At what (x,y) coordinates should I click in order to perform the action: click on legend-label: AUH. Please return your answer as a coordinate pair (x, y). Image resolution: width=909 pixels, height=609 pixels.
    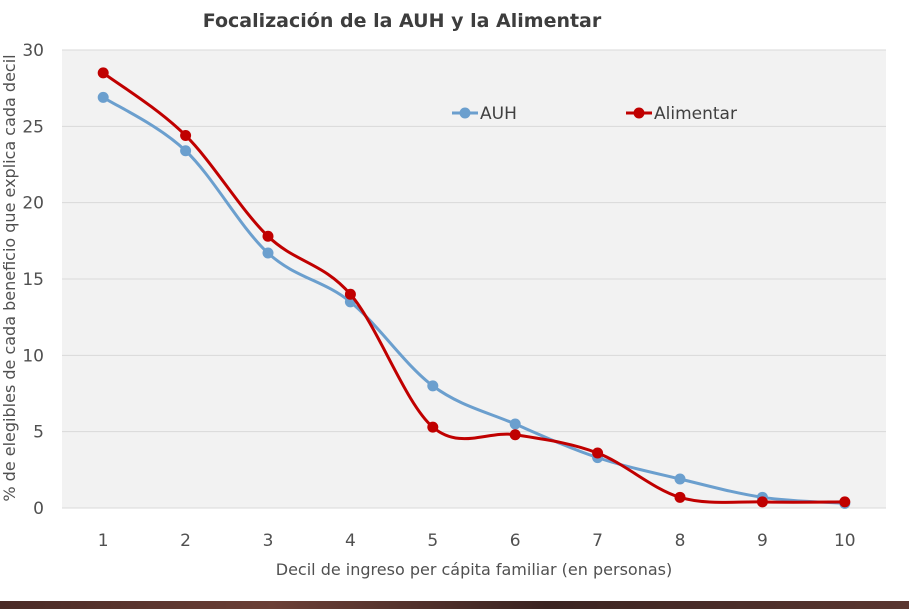
    Looking at the image, I should click on (498, 114).